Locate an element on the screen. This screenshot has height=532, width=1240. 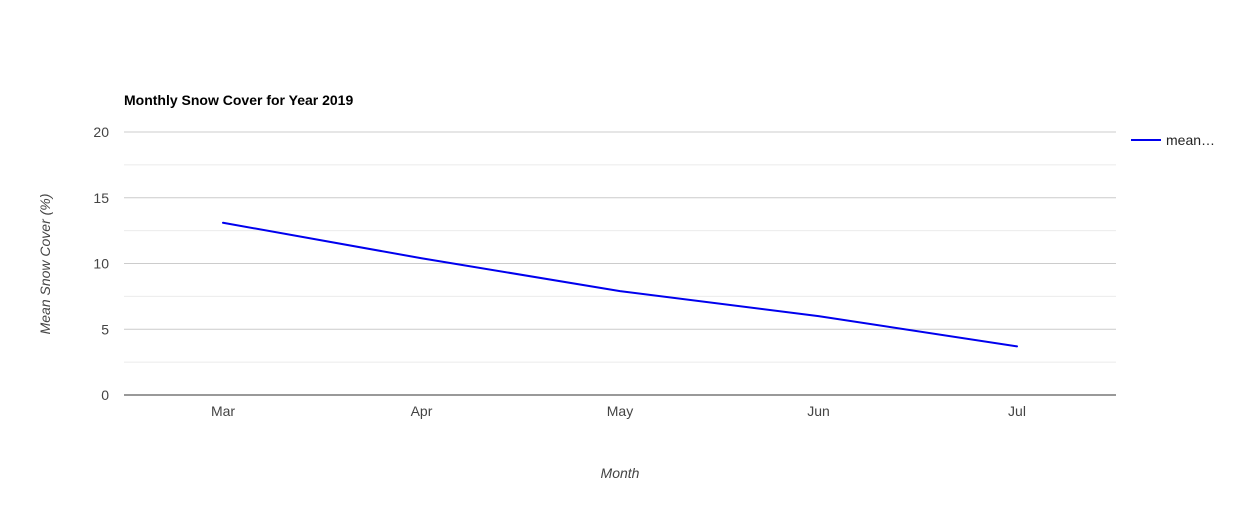
y-tick-label: 15 is located at coordinates (101, 198).